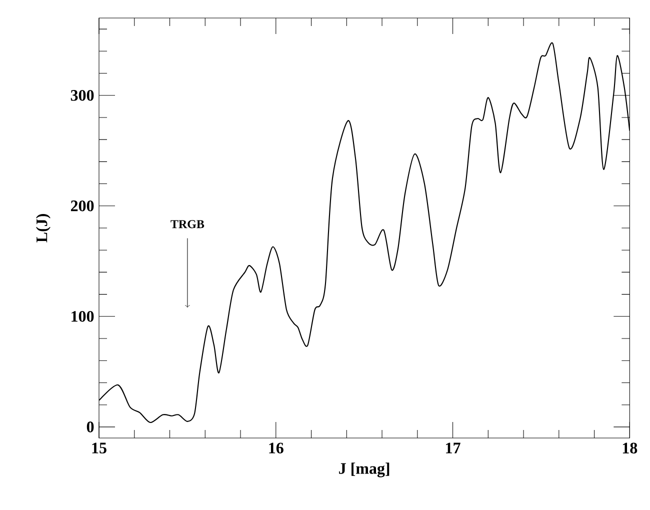 This screenshot has width=650, height=510. Describe the element at coordinates (630, 448) in the screenshot. I see `x-tick-label: 18` at that location.